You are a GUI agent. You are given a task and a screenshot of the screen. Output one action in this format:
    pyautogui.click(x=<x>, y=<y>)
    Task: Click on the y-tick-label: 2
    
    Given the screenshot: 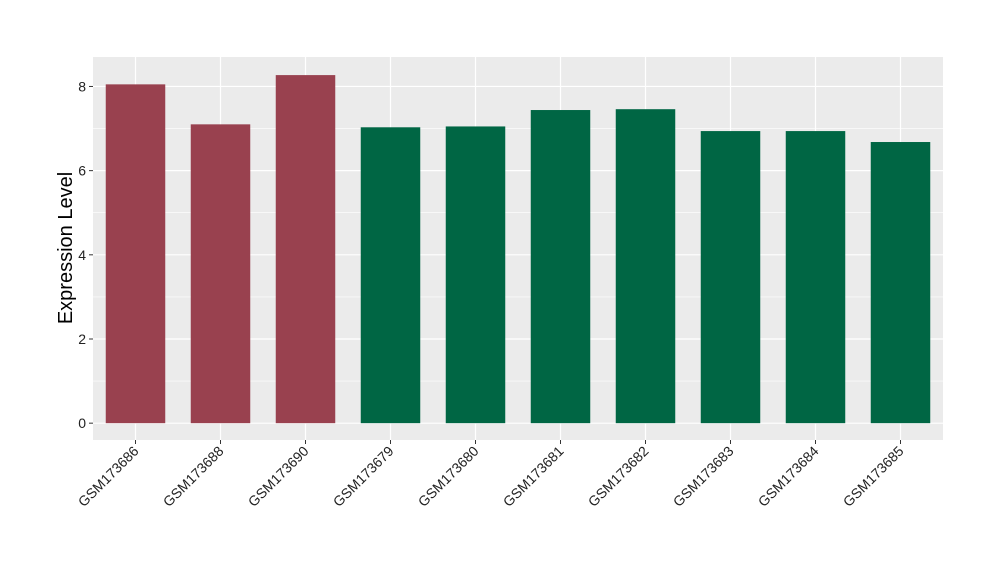 What is the action you would take?
    pyautogui.click(x=82, y=339)
    